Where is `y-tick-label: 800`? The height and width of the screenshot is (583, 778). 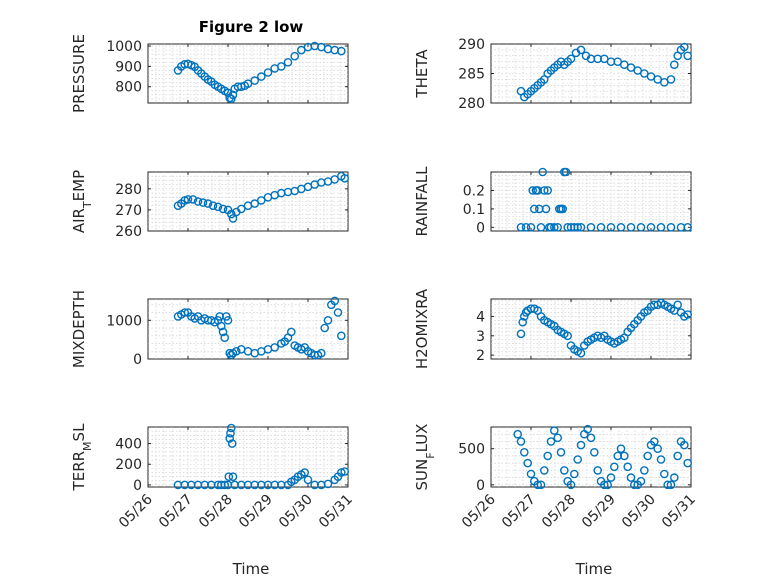
y-tick-label: 800 is located at coordinates (128, 88).